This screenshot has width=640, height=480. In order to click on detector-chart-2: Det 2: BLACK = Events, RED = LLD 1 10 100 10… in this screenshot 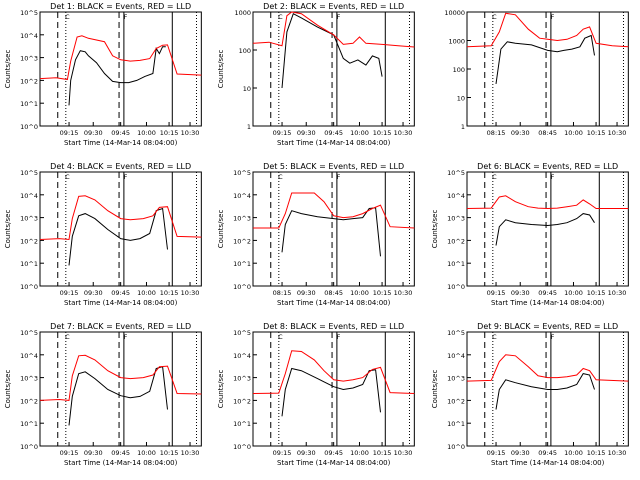, I will do `click(316, 74)`.